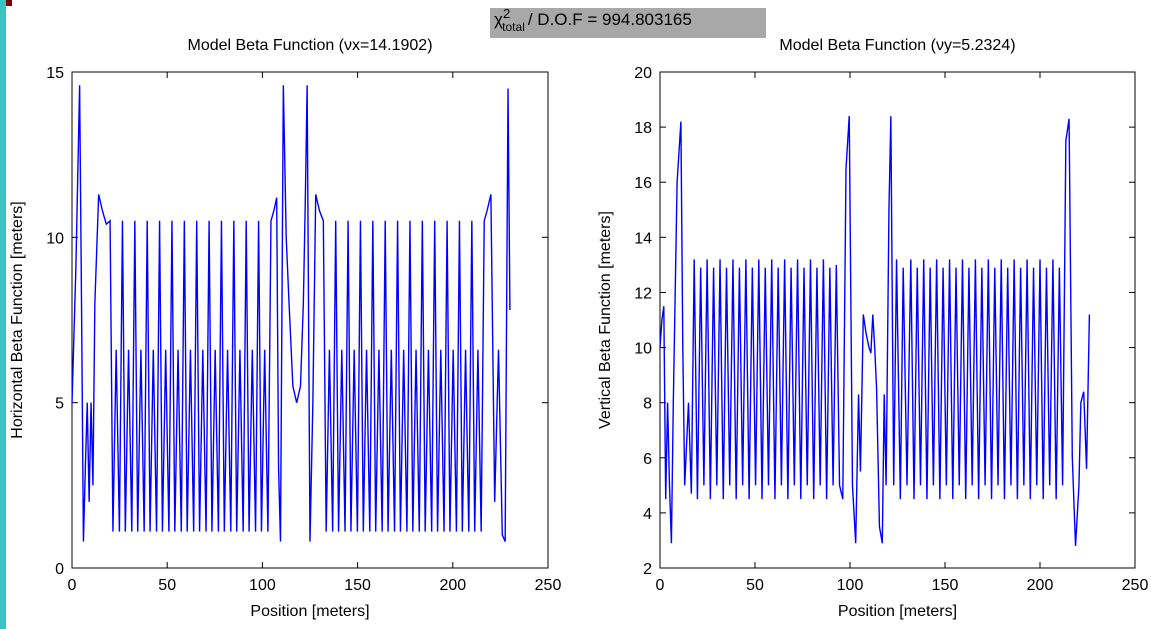 The width and height of the screenshot is (1151, 629). What do you see at coordinates (513, 27) in the screenshot?
I see `fit-subscript: total` at bounding box center [513, 27].